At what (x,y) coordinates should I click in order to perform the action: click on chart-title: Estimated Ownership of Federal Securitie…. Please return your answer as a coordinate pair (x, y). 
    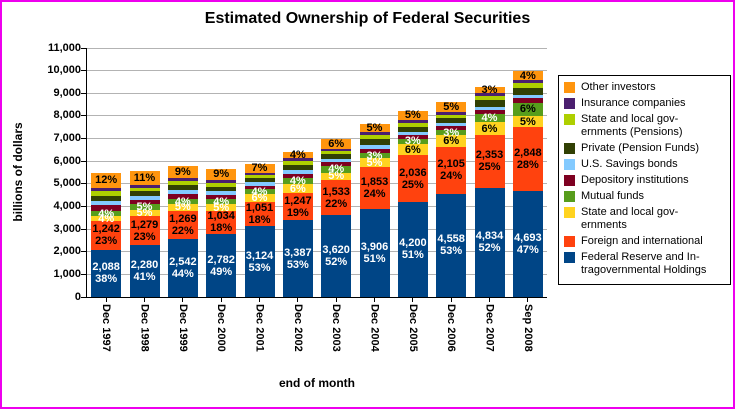
    Looking at the image, I should click on (367, 18).